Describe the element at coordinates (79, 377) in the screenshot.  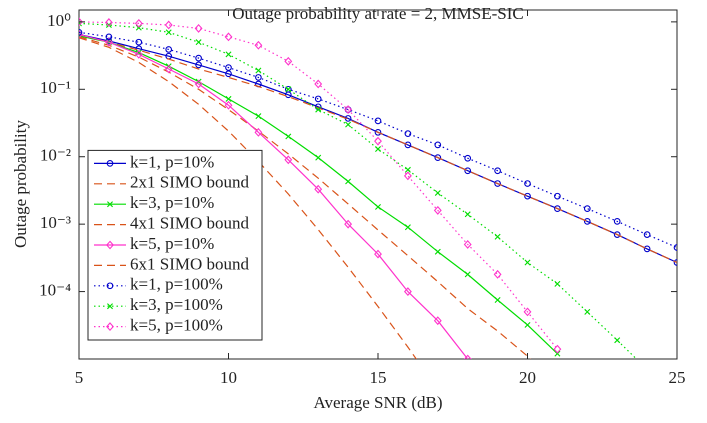
I see `x-tick-label: 5` at that location.